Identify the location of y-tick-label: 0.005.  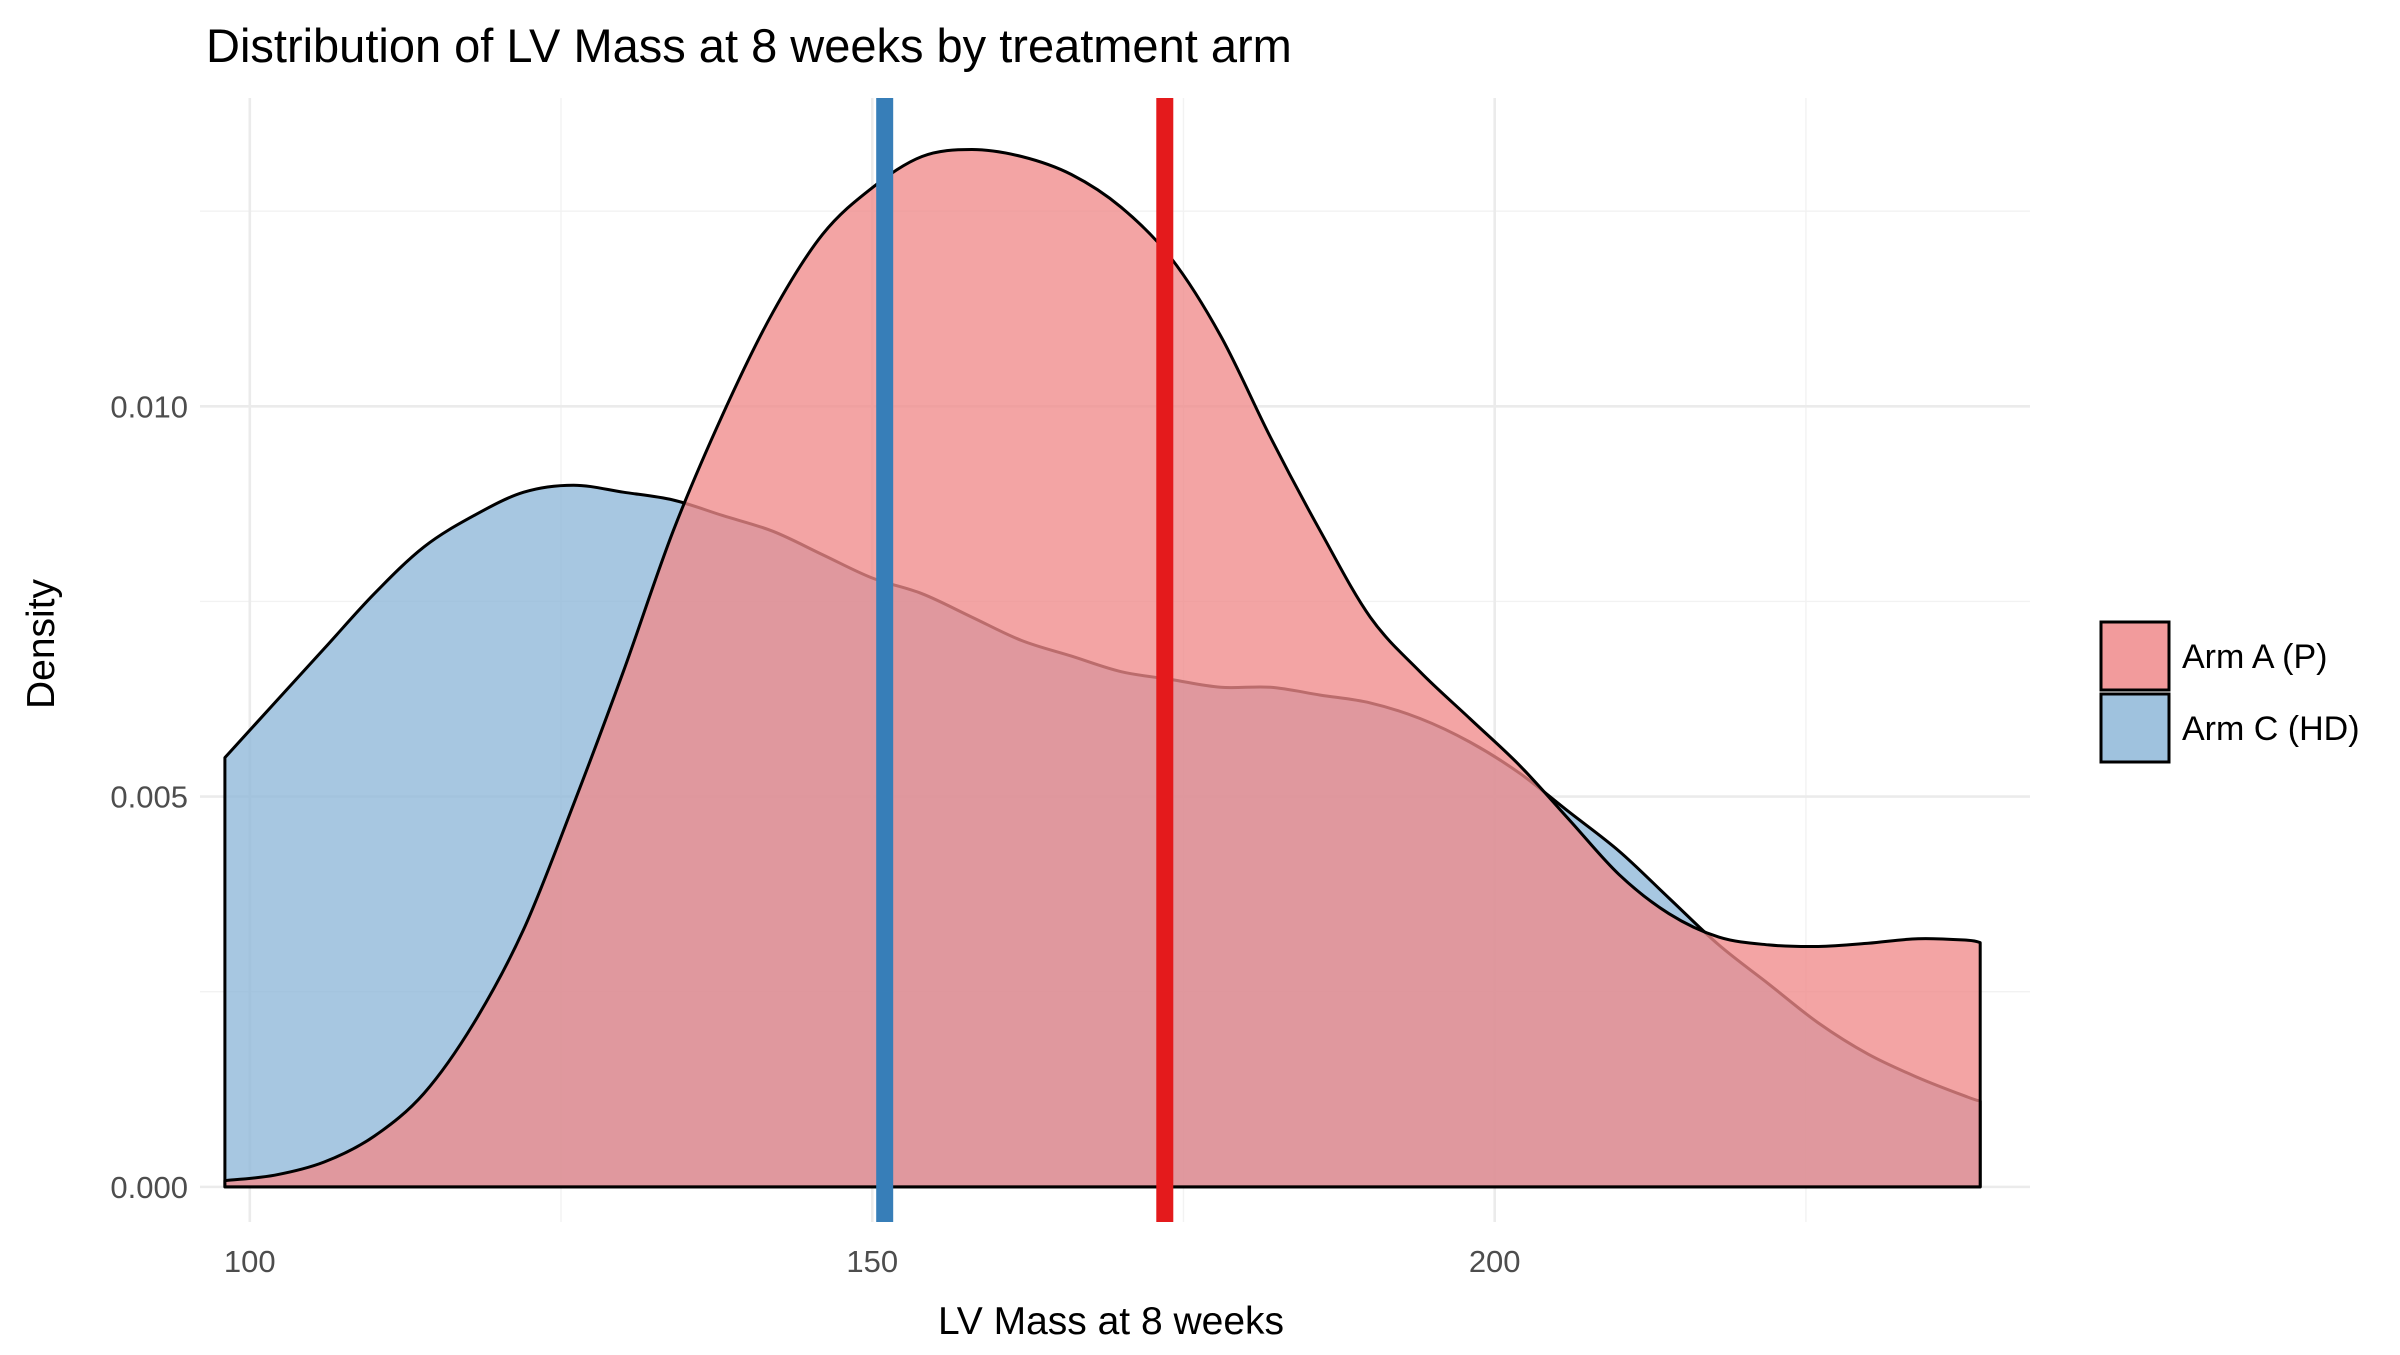
(149, 797).